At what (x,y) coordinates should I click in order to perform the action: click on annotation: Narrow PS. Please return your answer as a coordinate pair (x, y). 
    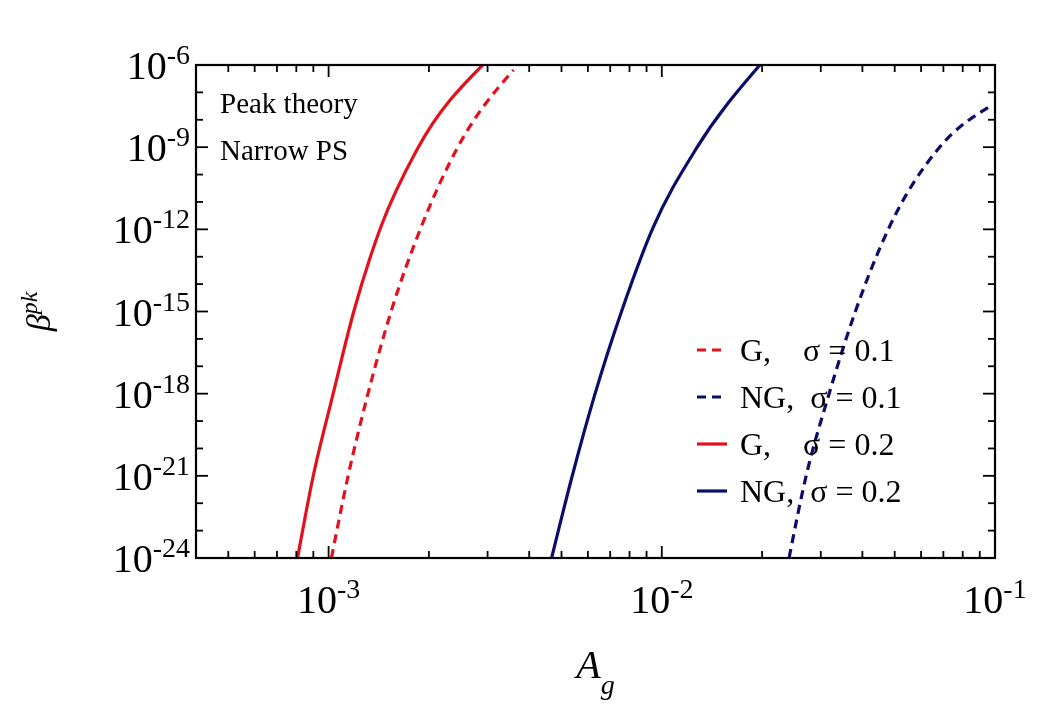
    Looking at the image, I should click on (284, 150).